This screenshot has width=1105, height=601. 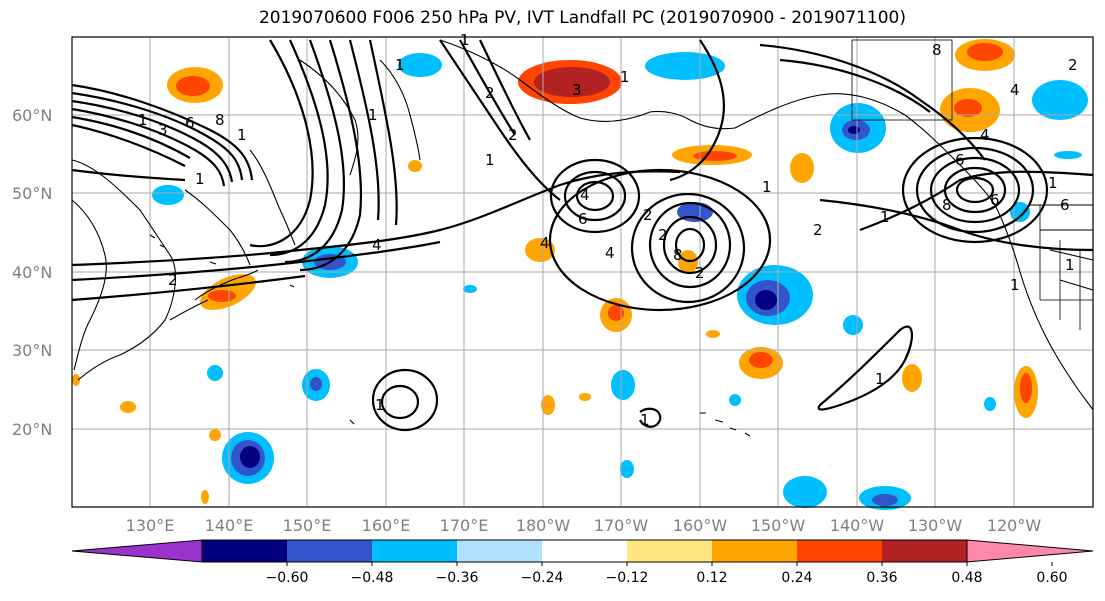 I want to click on lon-label: 170°W, so click(x=621, y=525).